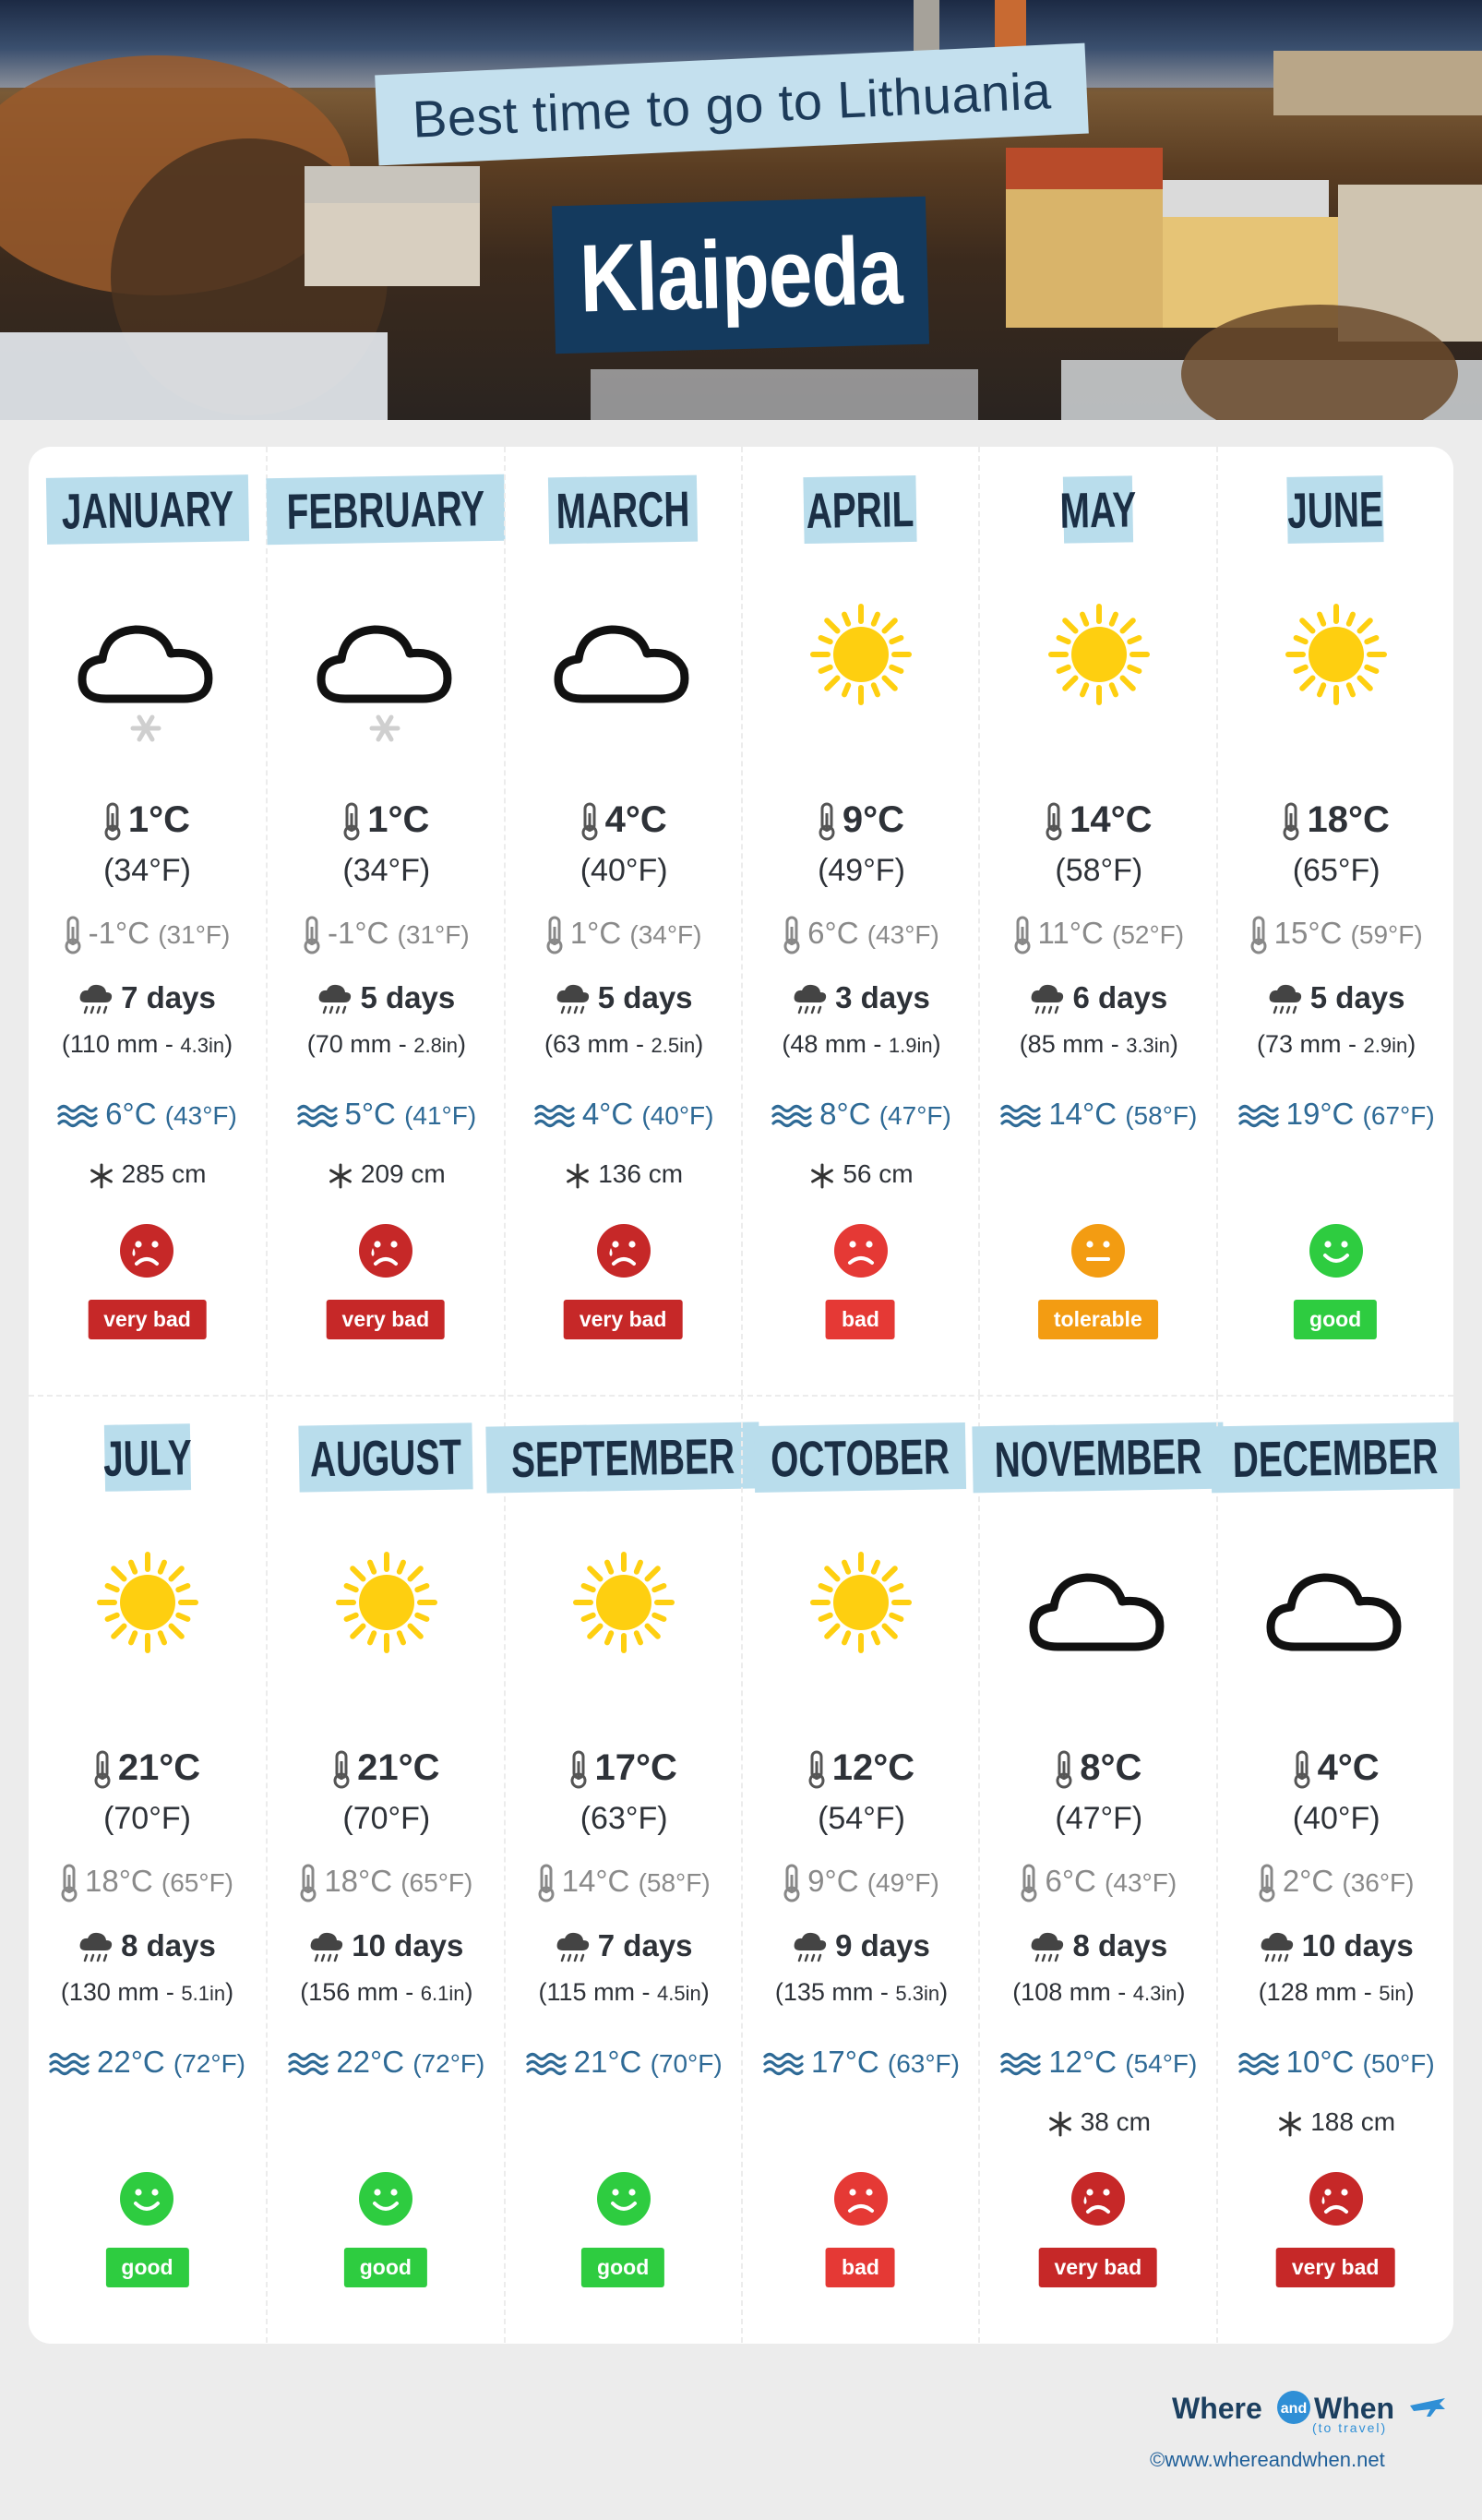 The width and height of the screenshot is (1482, 2520). I want to click on max-temperature-f: (54°F), so click(861, 1818).